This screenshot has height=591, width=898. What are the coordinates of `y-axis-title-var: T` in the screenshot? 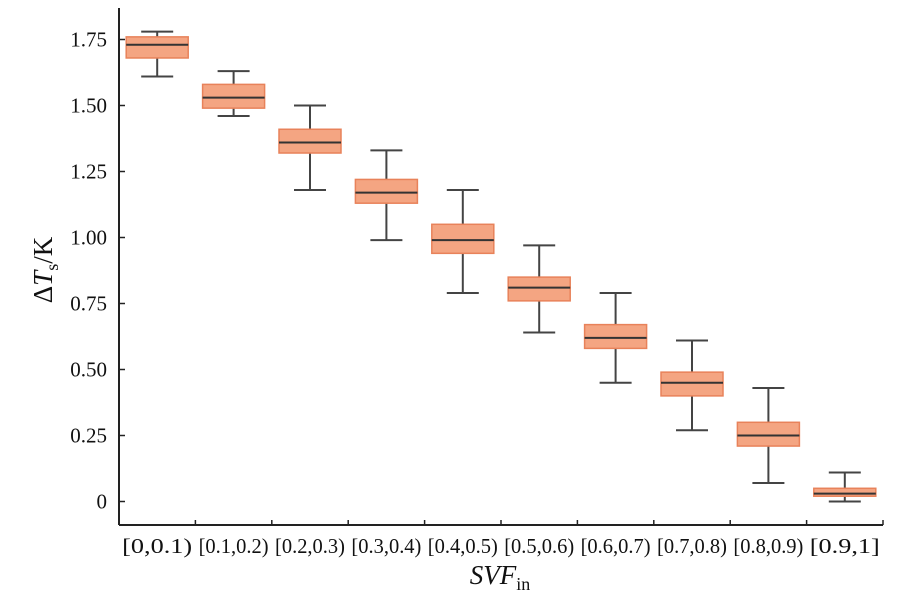 It's located at (43, 277).